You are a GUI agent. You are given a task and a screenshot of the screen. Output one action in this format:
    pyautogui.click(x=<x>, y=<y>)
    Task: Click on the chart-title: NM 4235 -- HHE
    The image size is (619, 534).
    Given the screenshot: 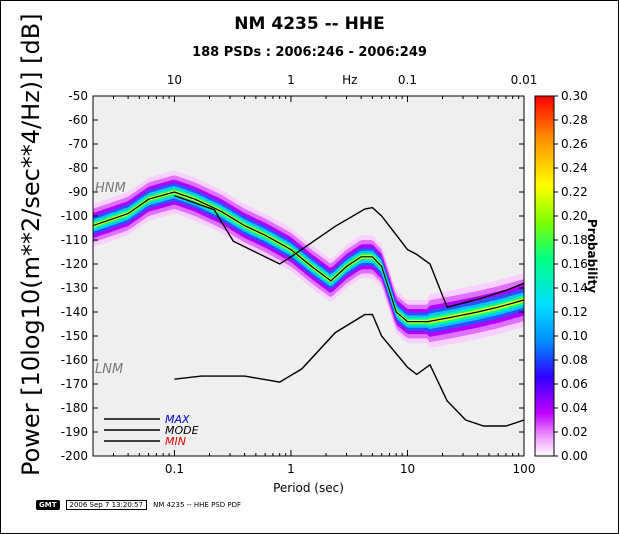 What is the action you would take?
    pyautogui.click(x=309, y=24)
    